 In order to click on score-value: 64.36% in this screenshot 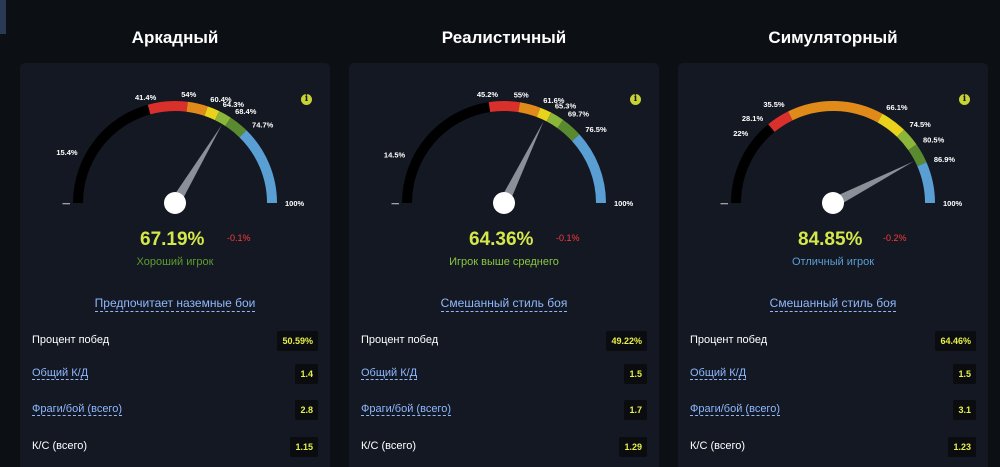, I will do `click(501, 239)`.